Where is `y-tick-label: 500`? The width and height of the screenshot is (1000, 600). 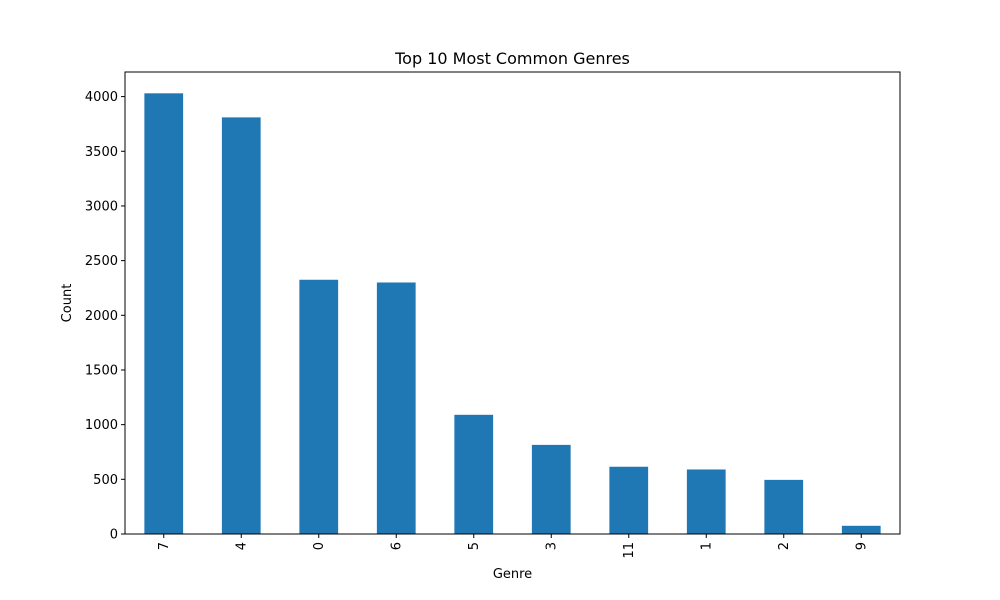
y-tick-label: 500 is located at coordinates (105, 480).